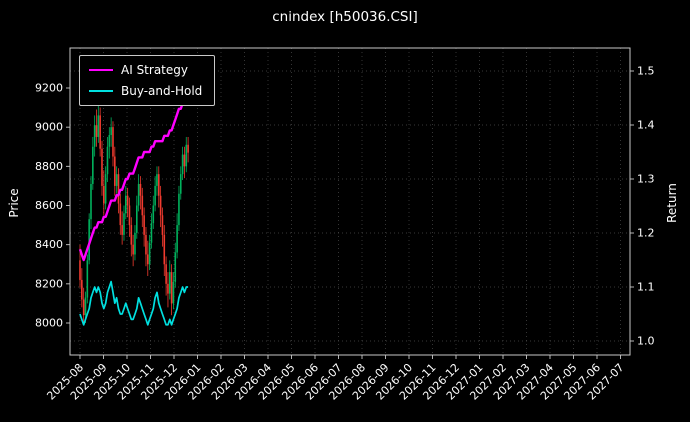 Image resolution: width=690 pixels, height=422 pixels. Describe the element at coordinates (49, 205) in the screenshot. I see `price-tick-label: 8600` at that location.